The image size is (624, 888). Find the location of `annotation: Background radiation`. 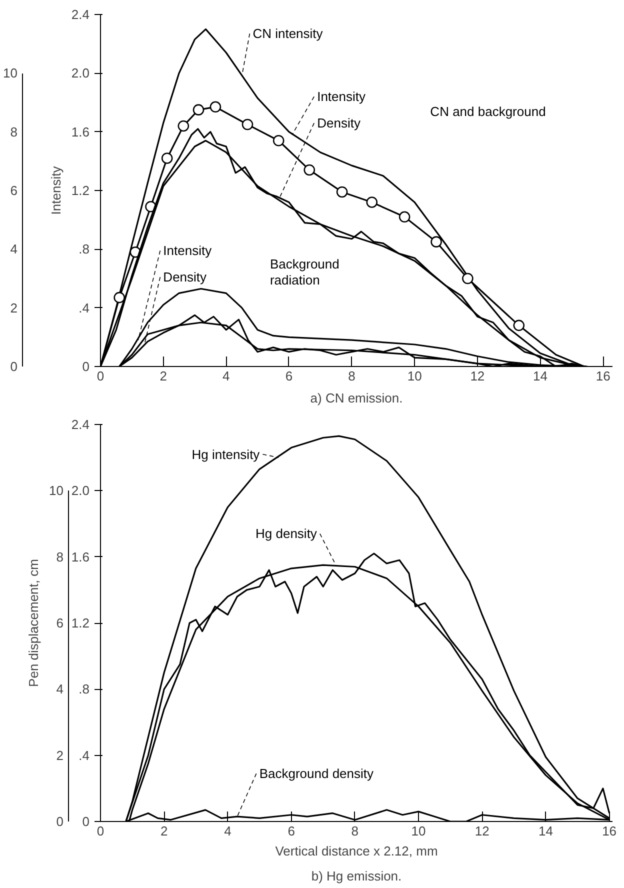

annotation: Background radiation is located at coordinates (305, 272).